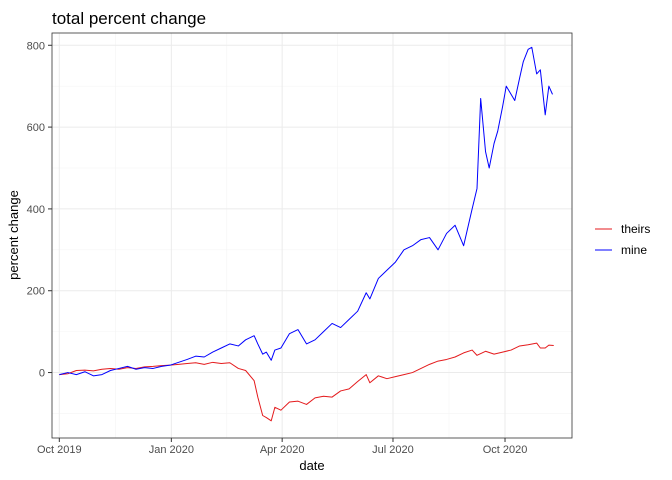 This screenshot has height=480, width=672. Describe the element at coordinates (36, 210) in the screenshot. I see `y-tick-label: 400` at that location.